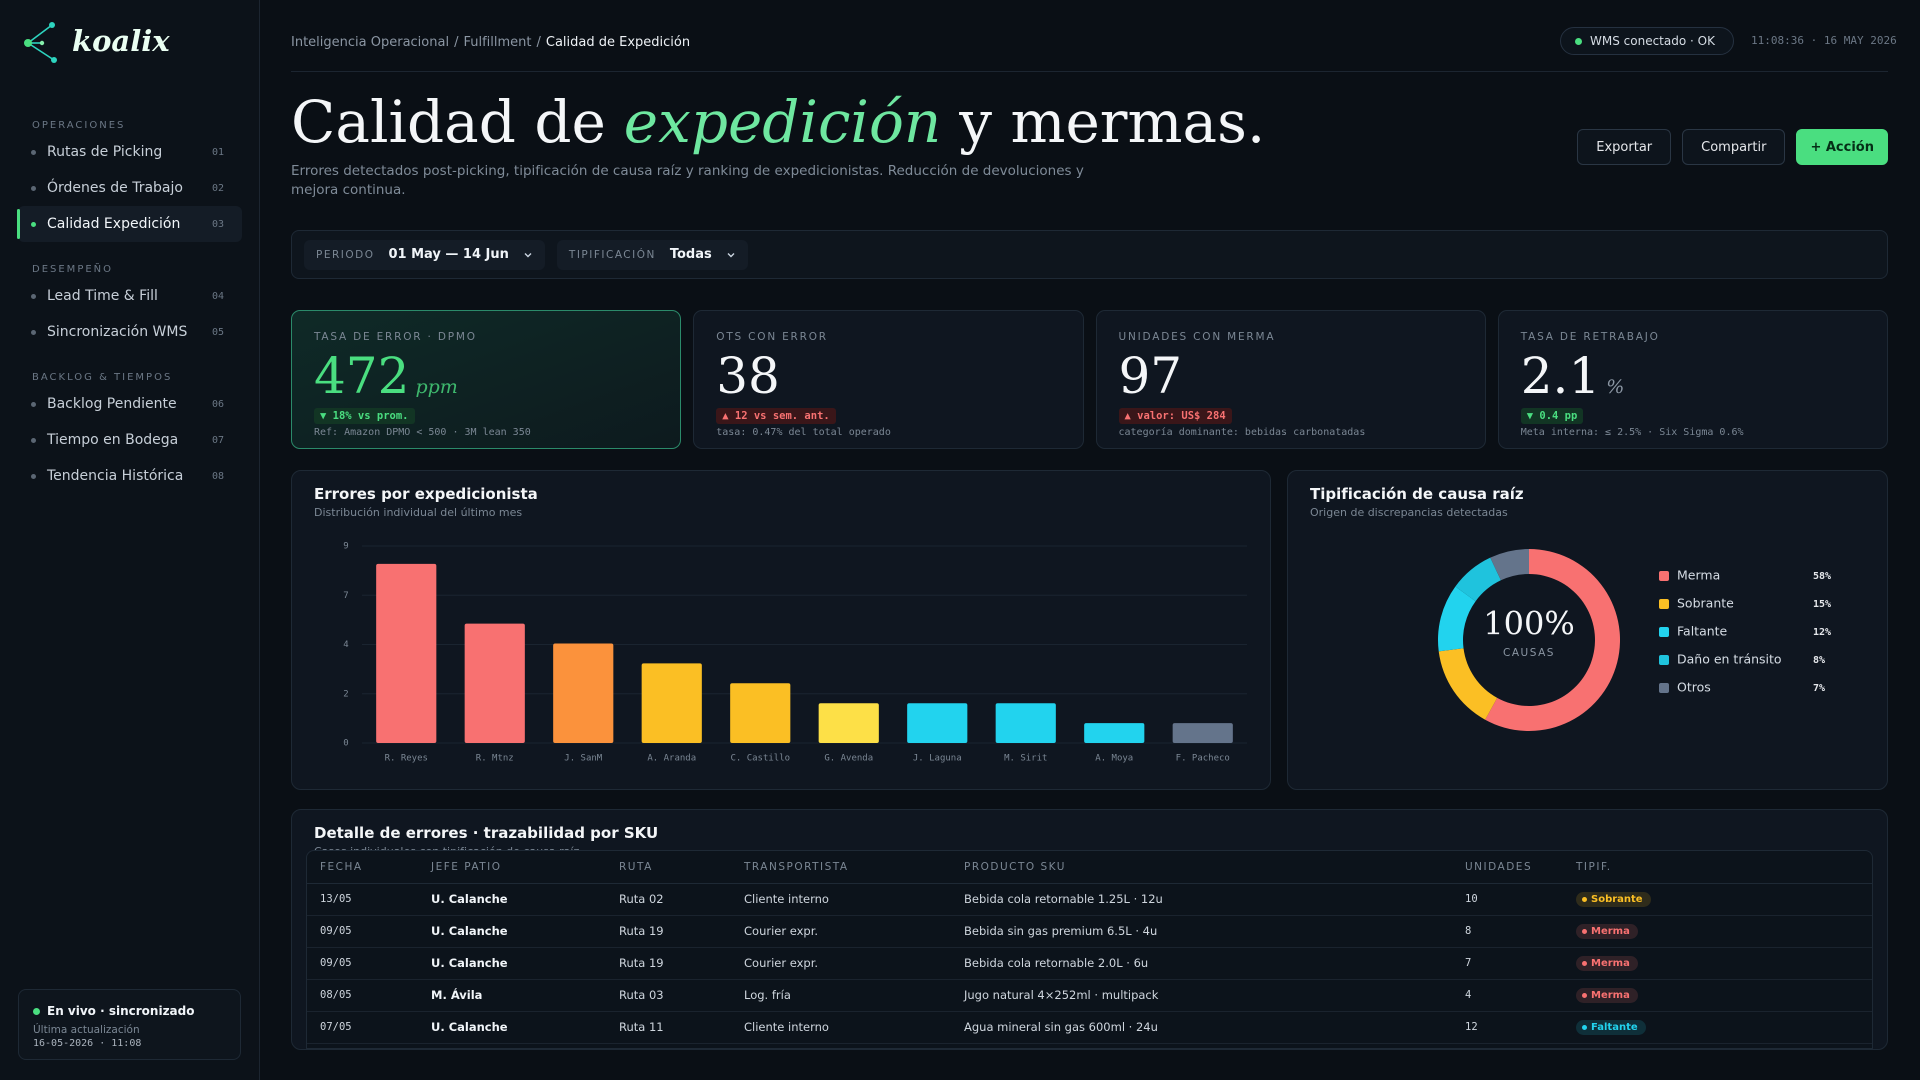  I want to click on table-cell: Bebida cola retornable 2.0L · 6u, so click(1201, 963).